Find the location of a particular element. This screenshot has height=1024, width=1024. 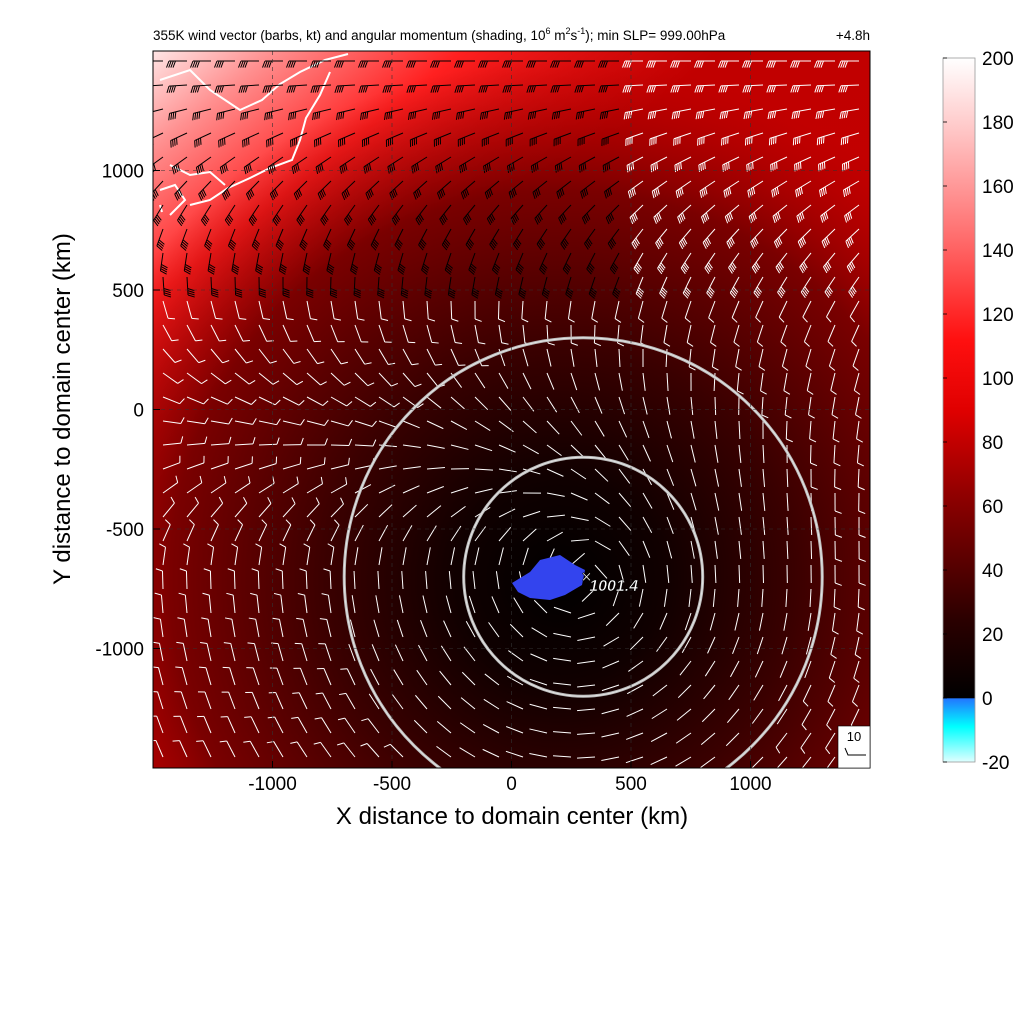

colorbar-fill is located at coordinates (959, 410).